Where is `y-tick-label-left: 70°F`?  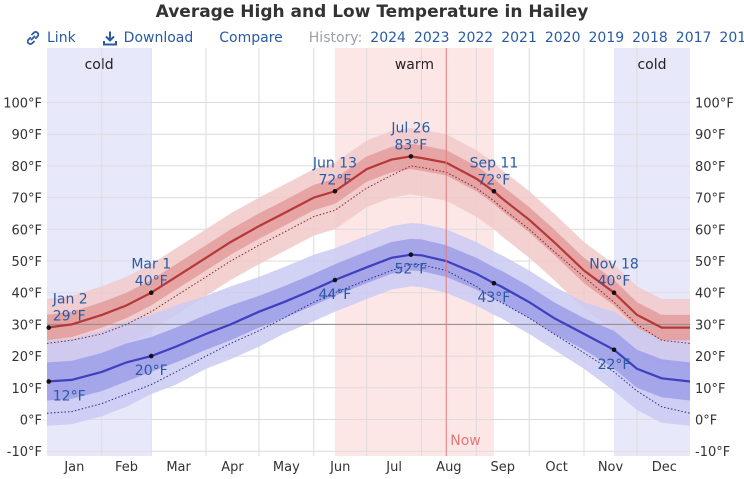 y-tick-label-left: 70°F is located at coordinates (26, 199).